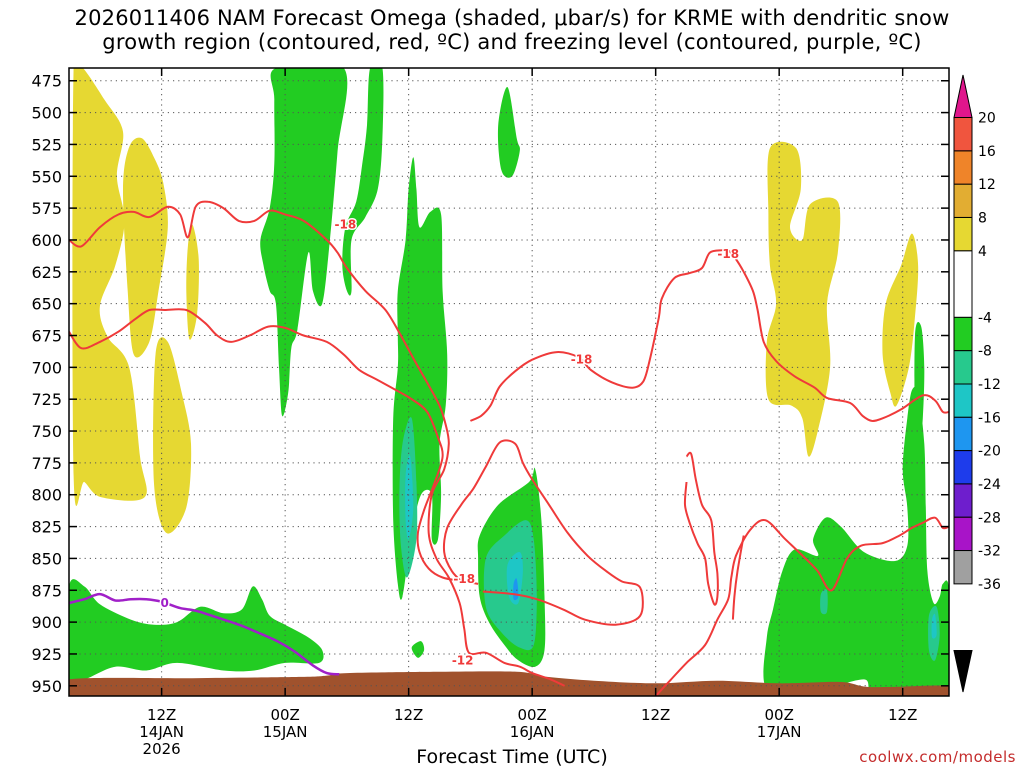 The height and width of the screenshot is (768, 1024). What do you see at coordinates (46, 686) in the screenshot?
I see `y-tick-label: 950` at bounding box center [46, 686].